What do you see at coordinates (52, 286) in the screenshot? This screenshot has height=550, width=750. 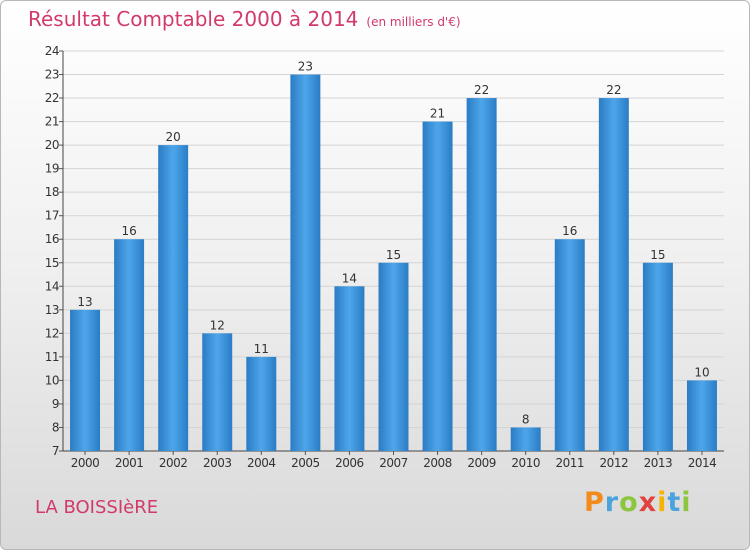 I see `y-tick-label: 14` at bounding box center [52, 286].